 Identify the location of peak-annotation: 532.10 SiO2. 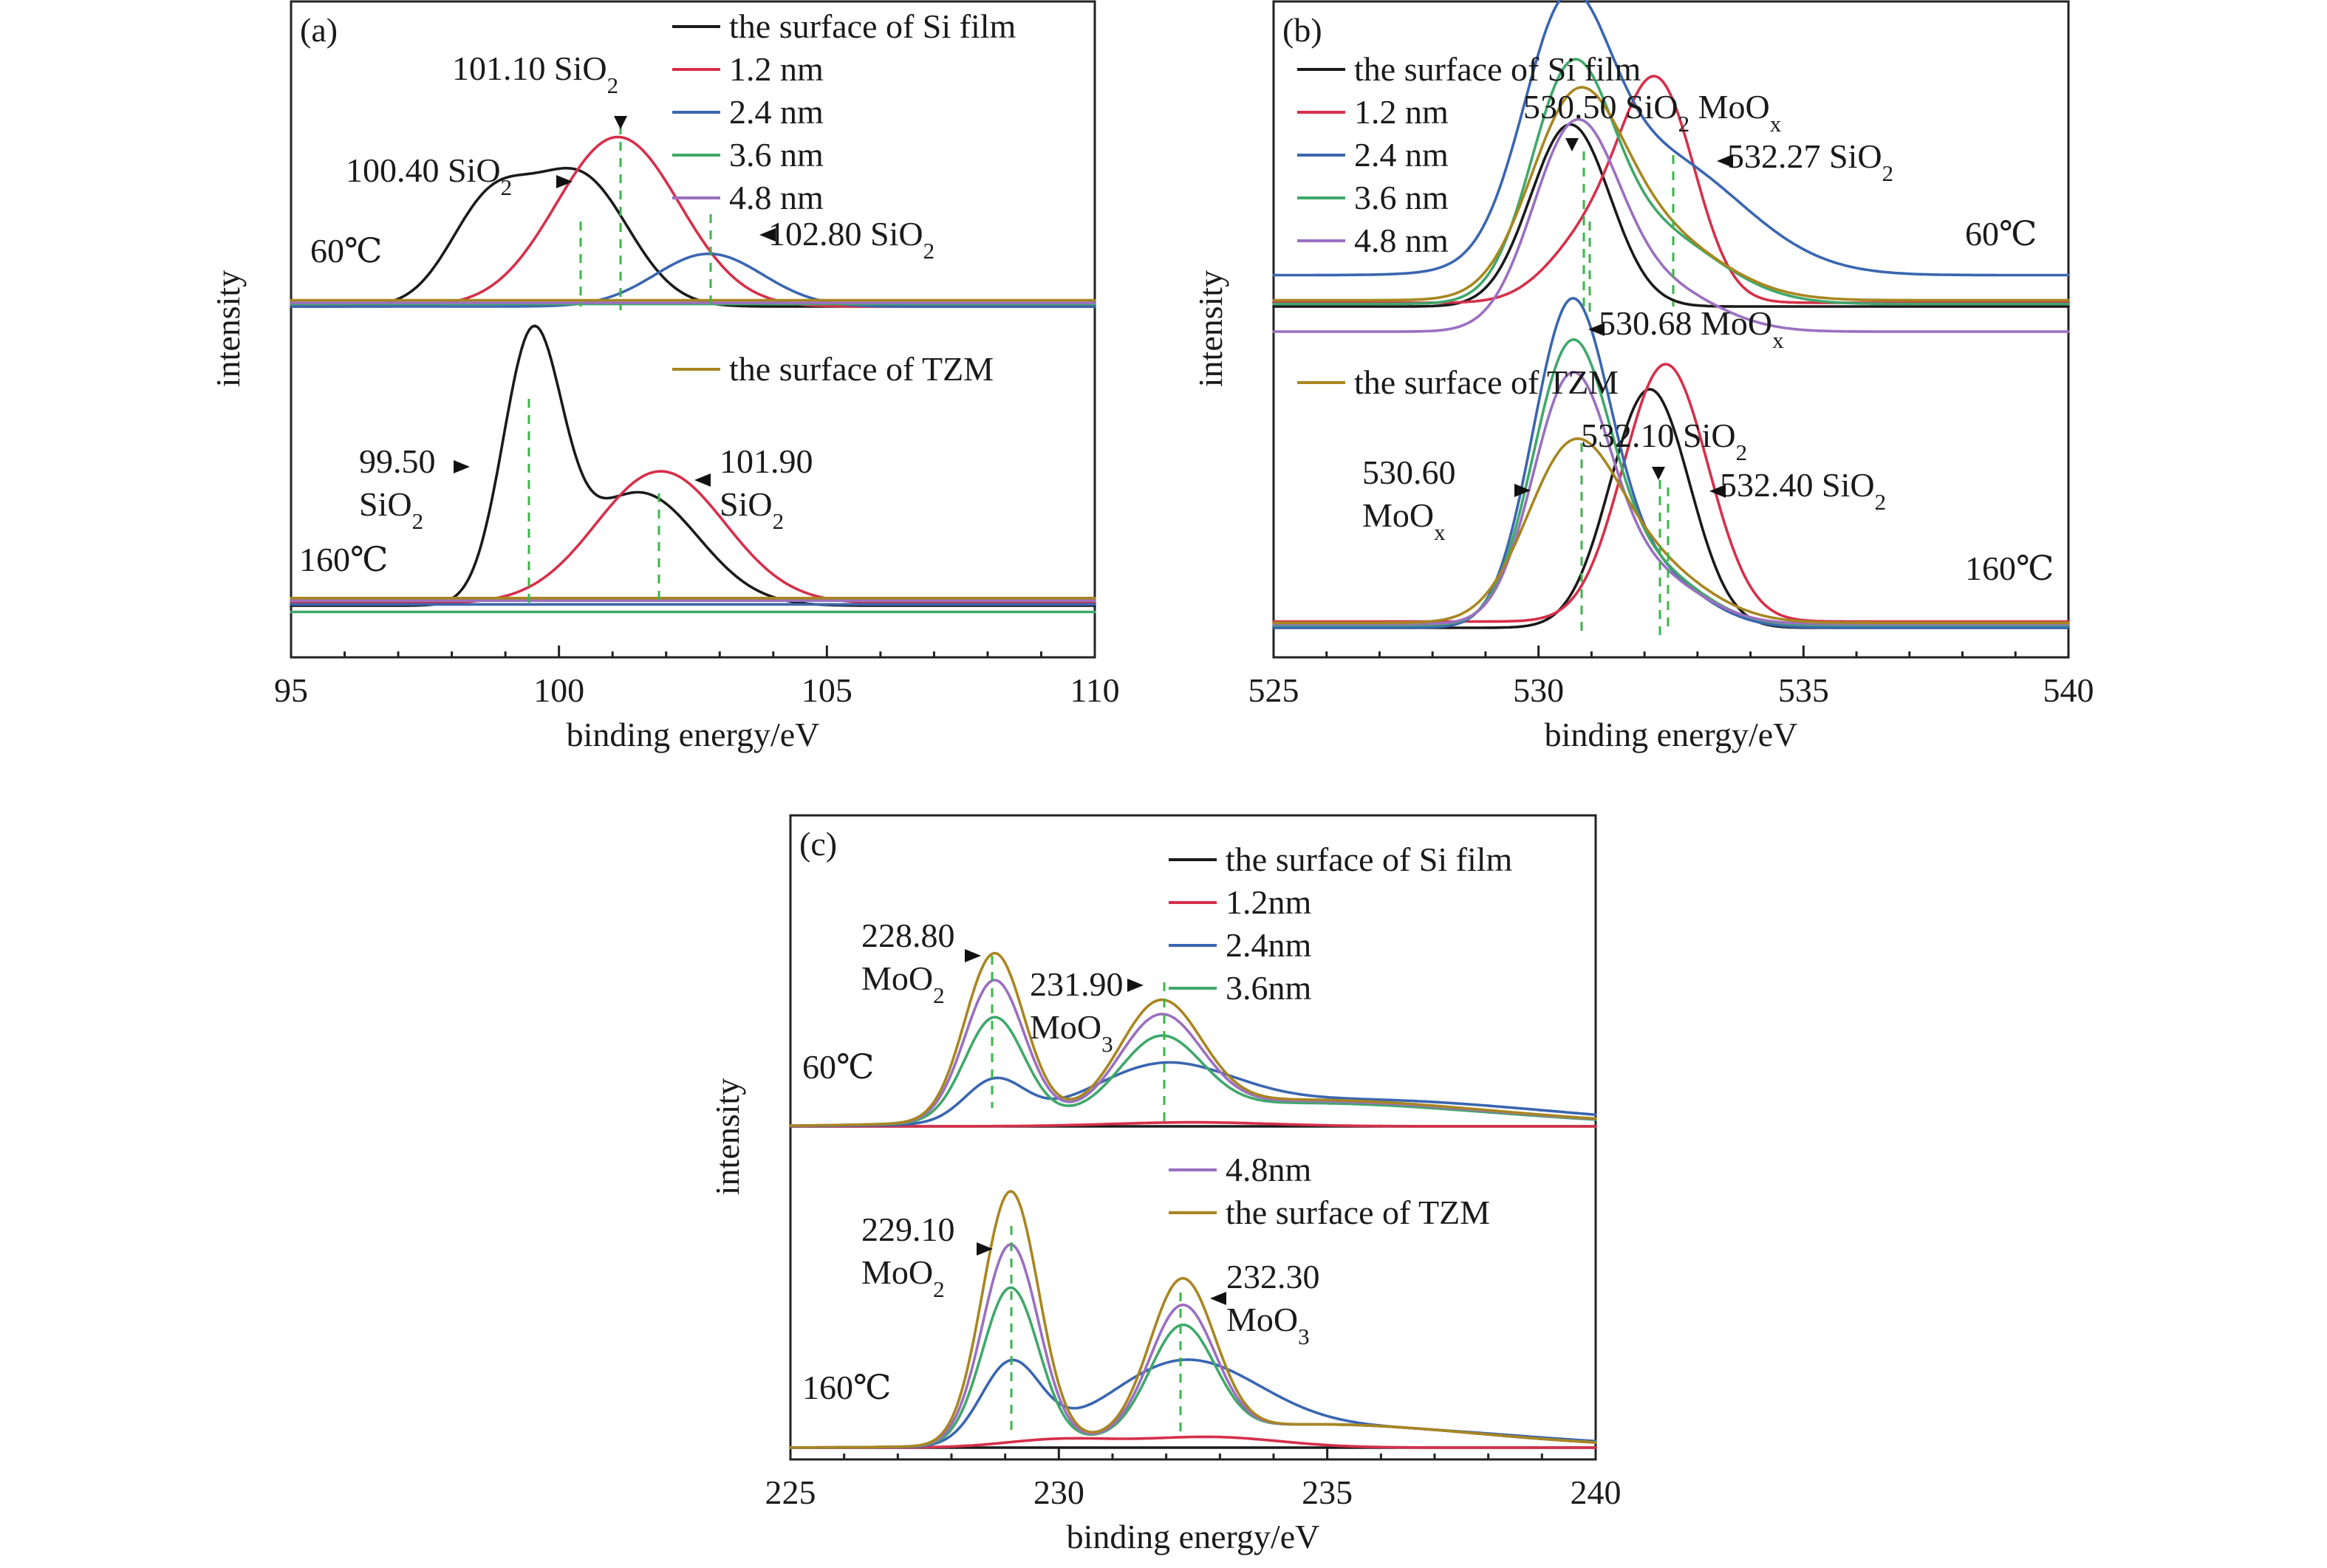
(1664, 526).